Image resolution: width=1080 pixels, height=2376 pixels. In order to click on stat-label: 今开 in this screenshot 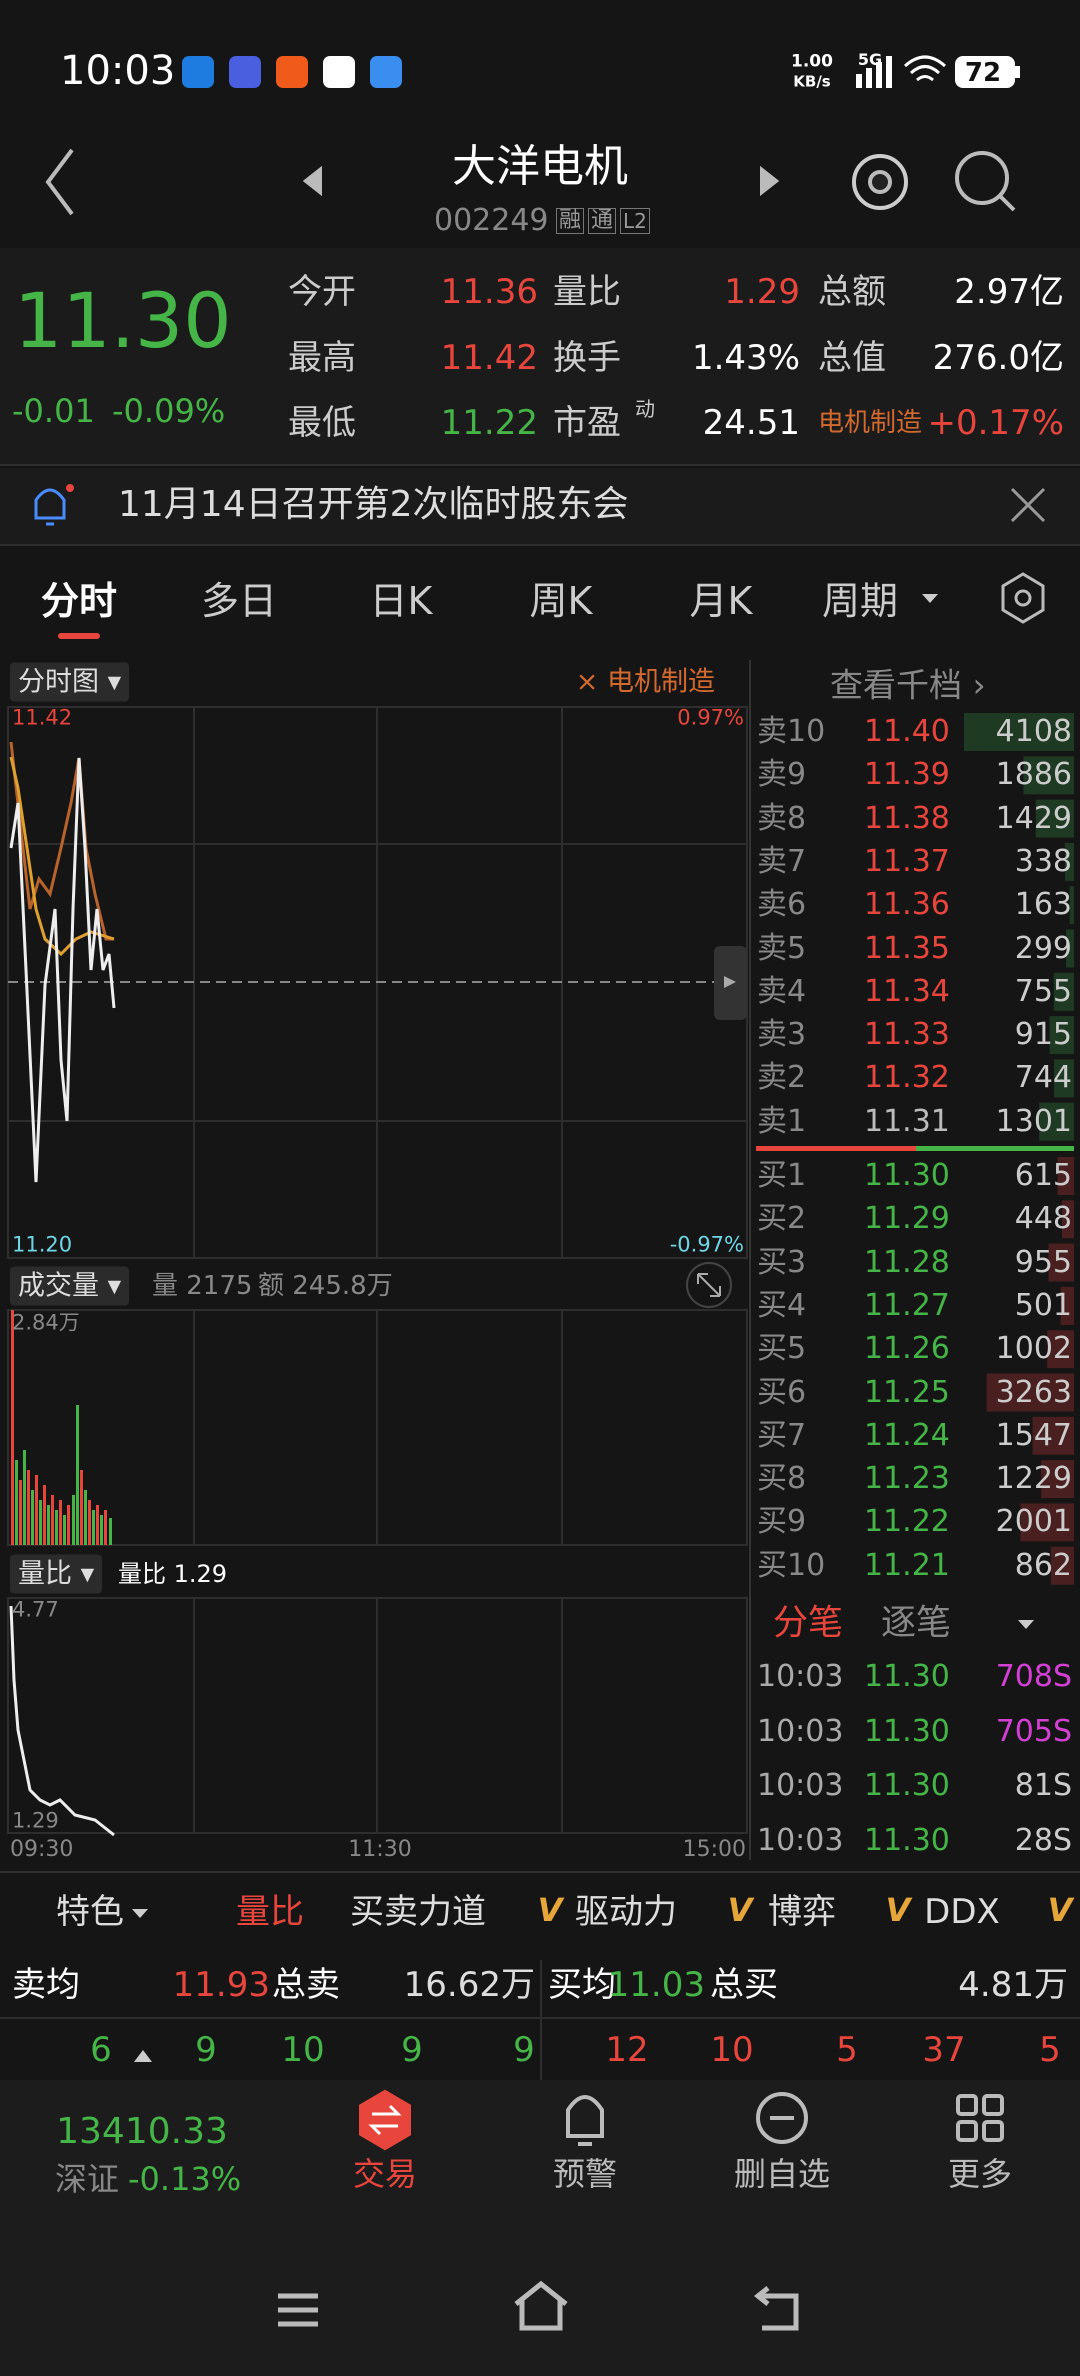, I will do `click(322, 292)`.